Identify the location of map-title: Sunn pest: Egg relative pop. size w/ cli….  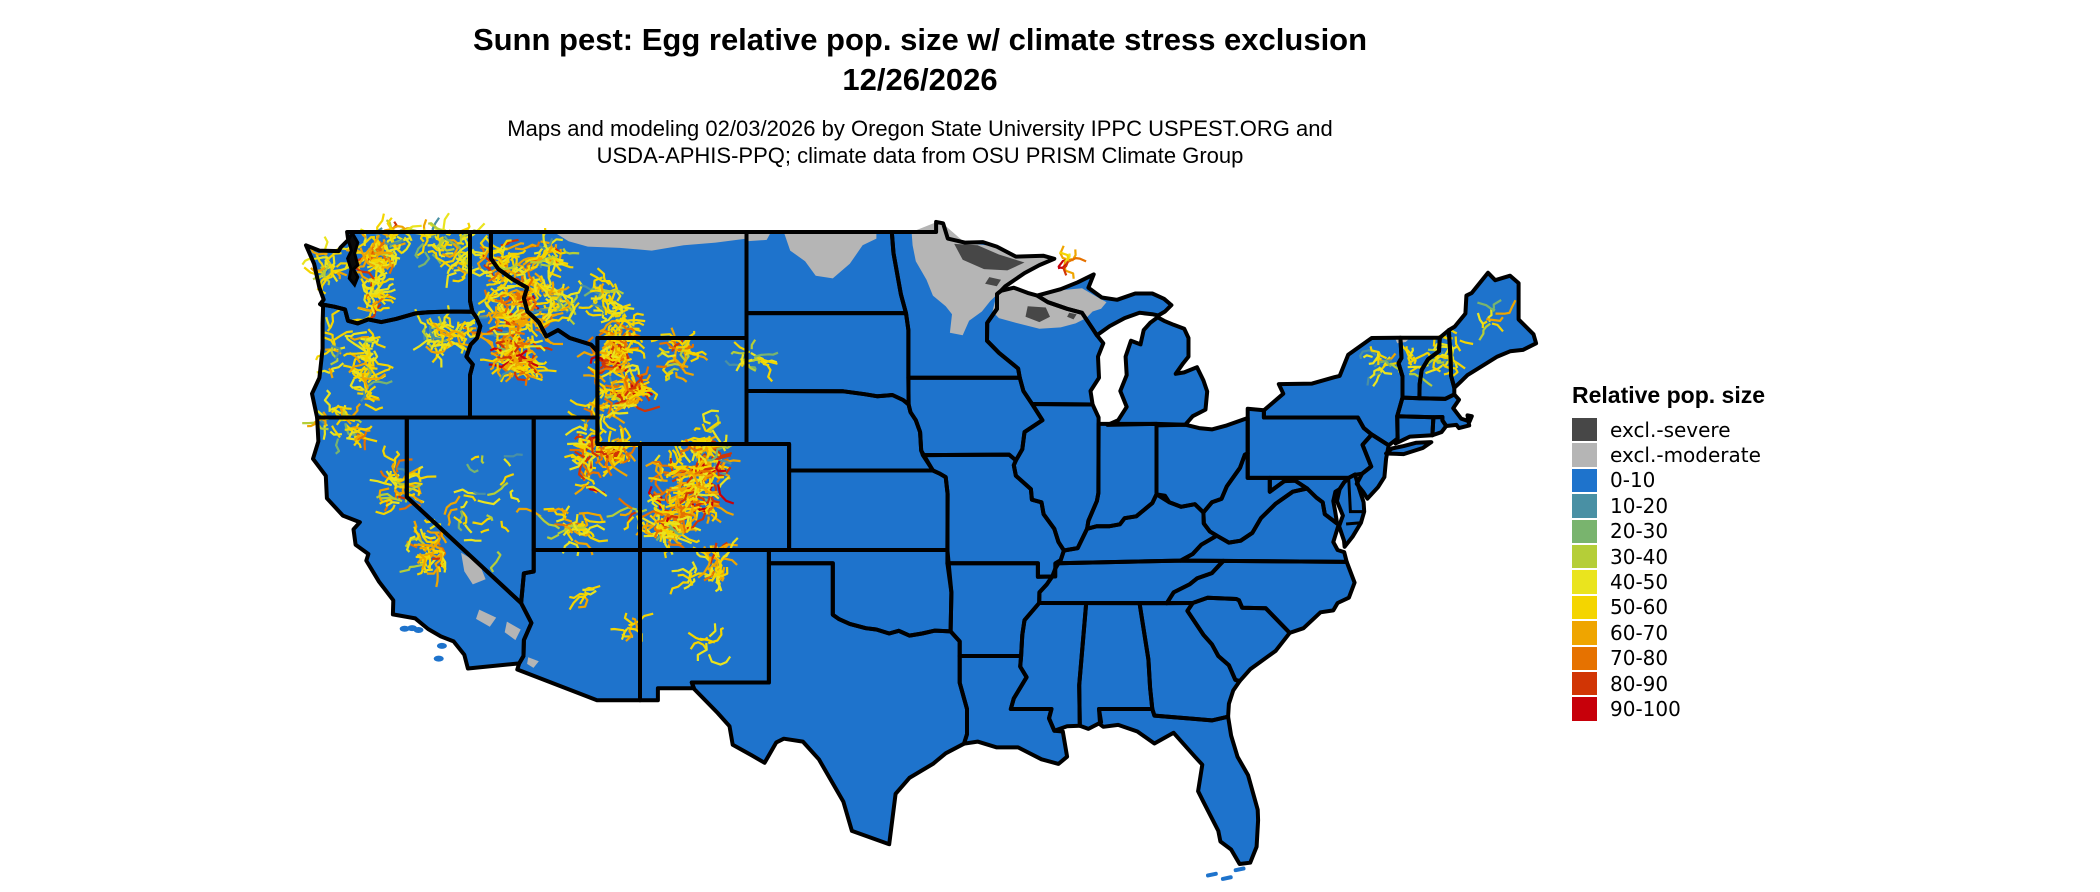
(920, 39).